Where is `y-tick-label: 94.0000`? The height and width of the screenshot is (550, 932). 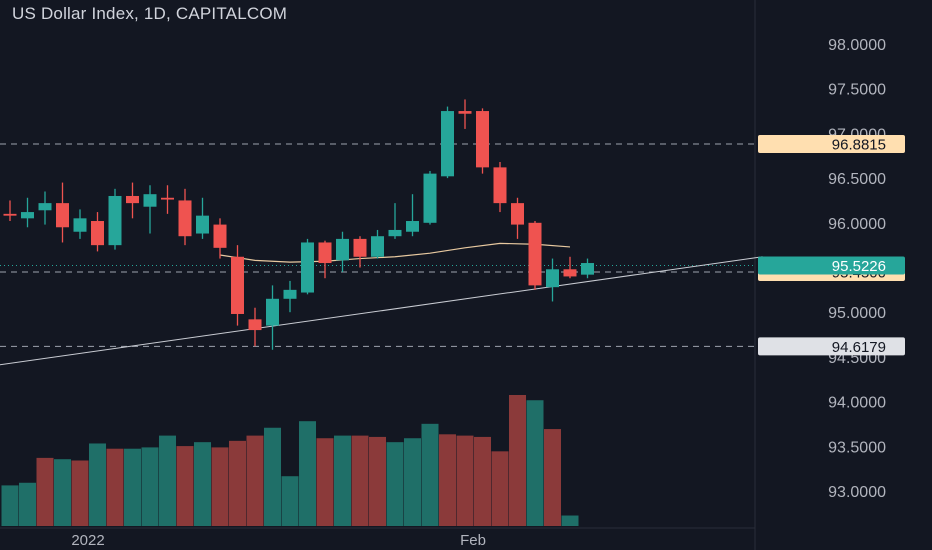
y-tick-label: 94.0000 is located at coordinates (857, 403).